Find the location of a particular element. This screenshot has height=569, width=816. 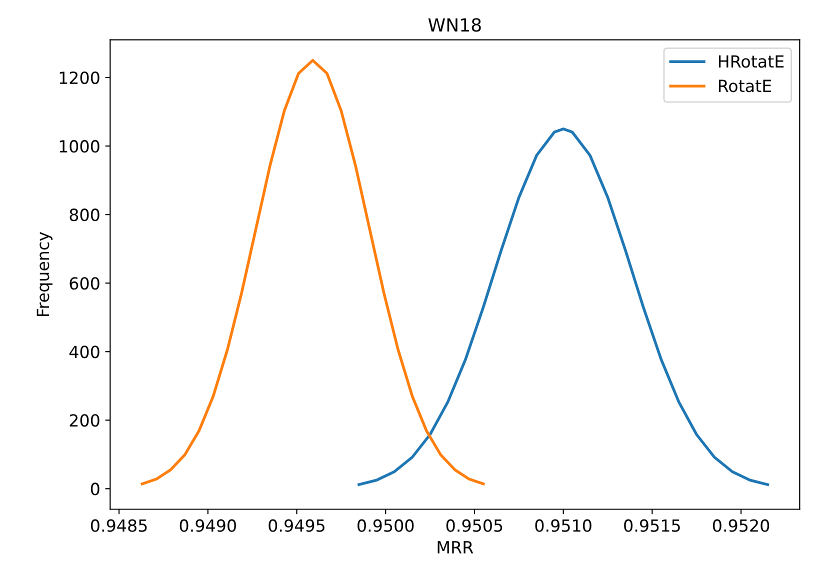

y-tick-label: 0 is located at coordinates (95, 489).